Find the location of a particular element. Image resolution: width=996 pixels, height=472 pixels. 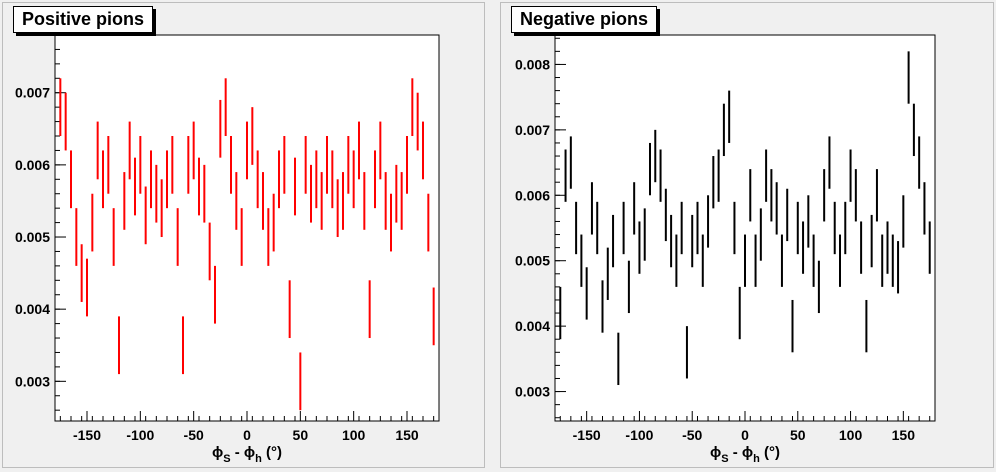

chart-title: Negative pions is located at coordinates (584, 19).